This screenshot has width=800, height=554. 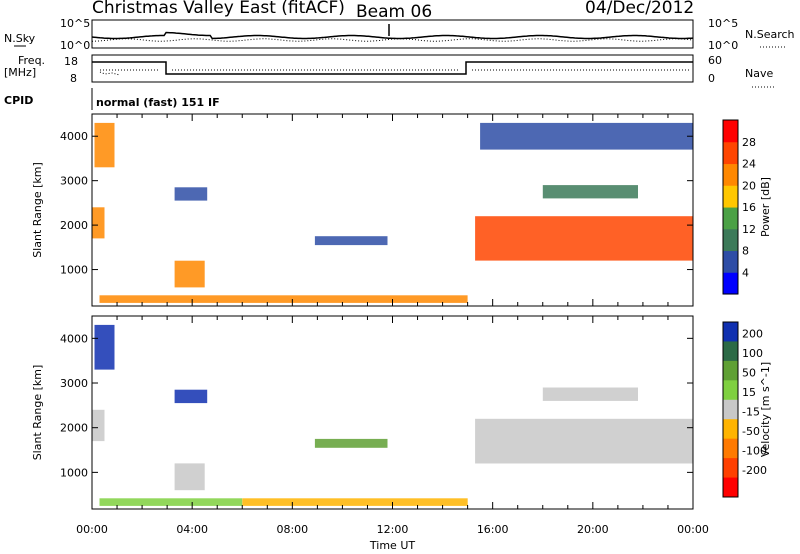 I want to click on power-ytick-label-4000: 4000, so click(x=74, y=136).